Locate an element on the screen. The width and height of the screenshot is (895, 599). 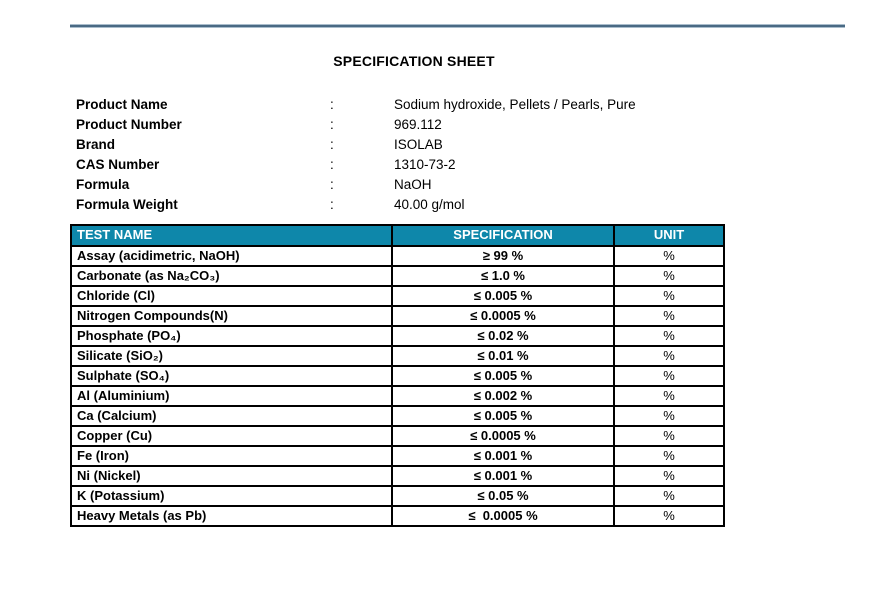
product-info-value: 40.00 g/mol is located at coordinates (429, 204).